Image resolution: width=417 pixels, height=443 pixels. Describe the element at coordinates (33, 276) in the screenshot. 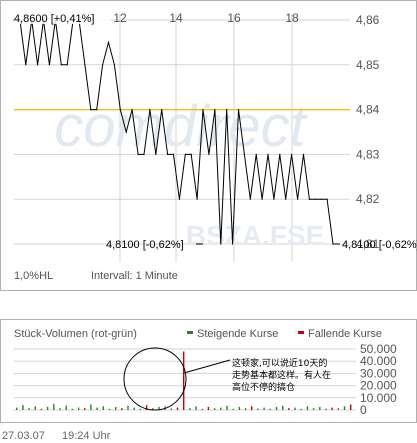

I see `scale-label: 1,0%HL` at that location.